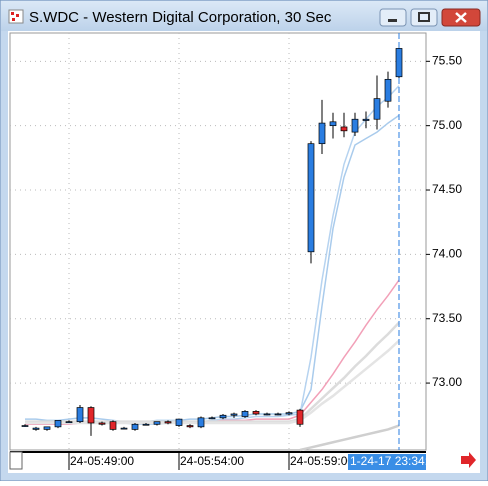 The width and height of the screenshot is (488, 486). I want to click on y-tick-label: 74.50, so click(447, 189).